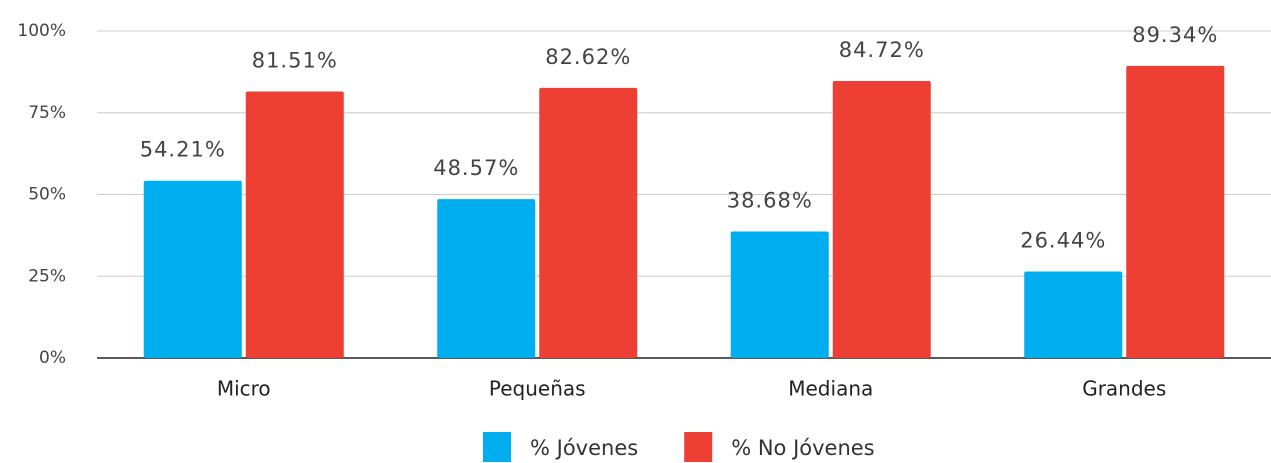 The image size is (1271, 463). Describe the element at coordinates (1124, 389) in the screenshot. I see `x-tick-label: Grandes` at that location.